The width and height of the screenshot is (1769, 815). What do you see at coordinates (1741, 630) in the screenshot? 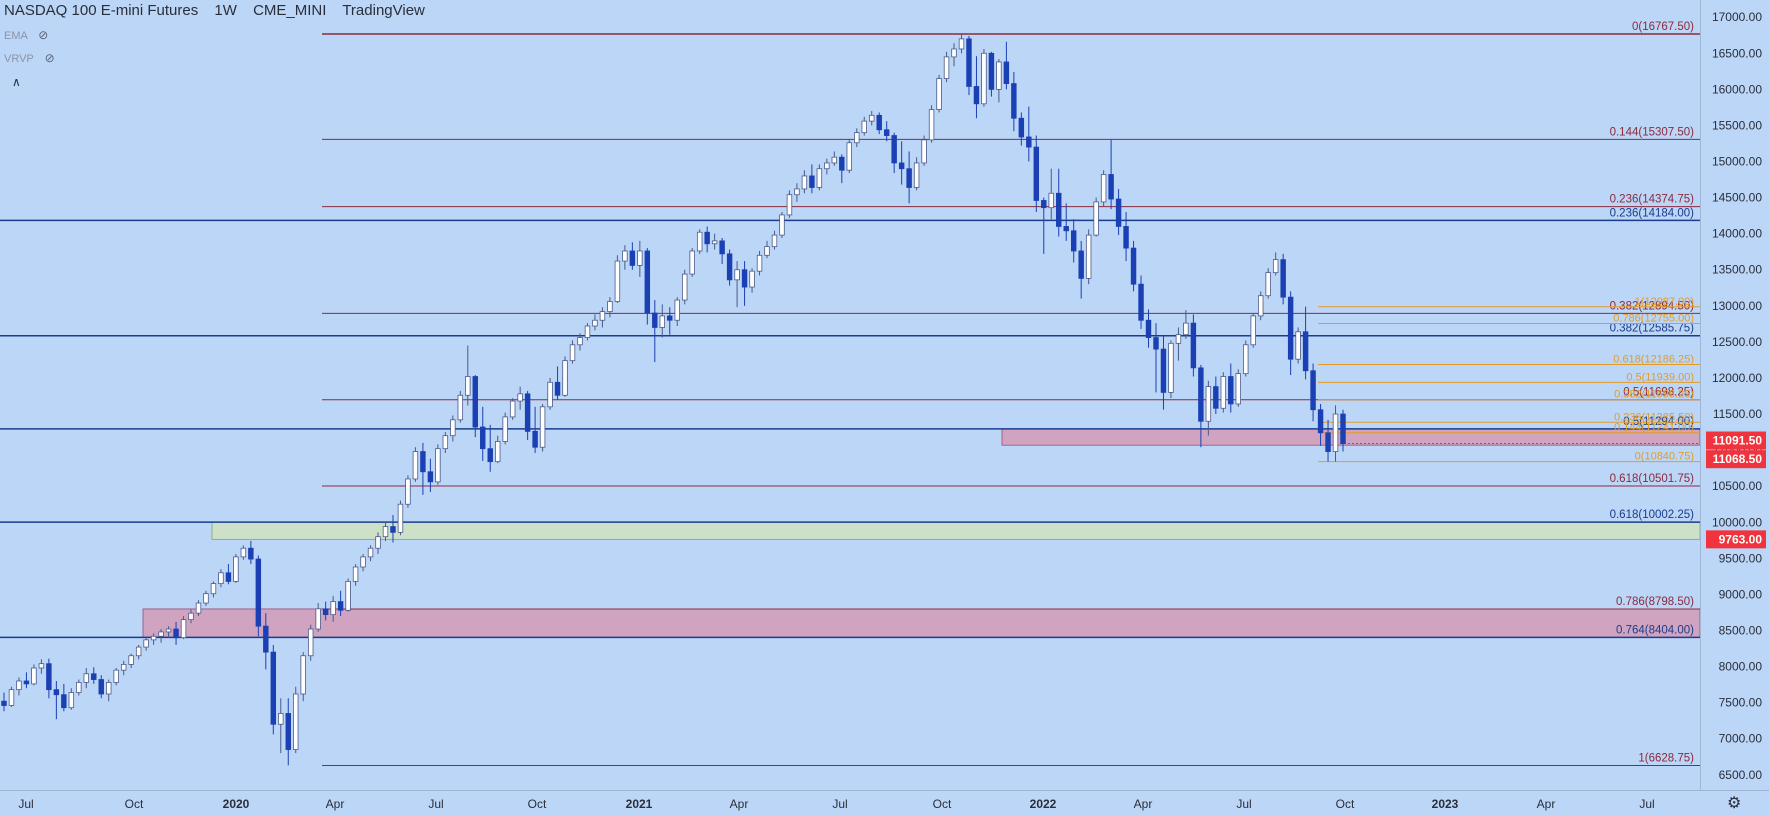
I see `y-tick-label: 8500.00` at bounding box center [1741, 630].